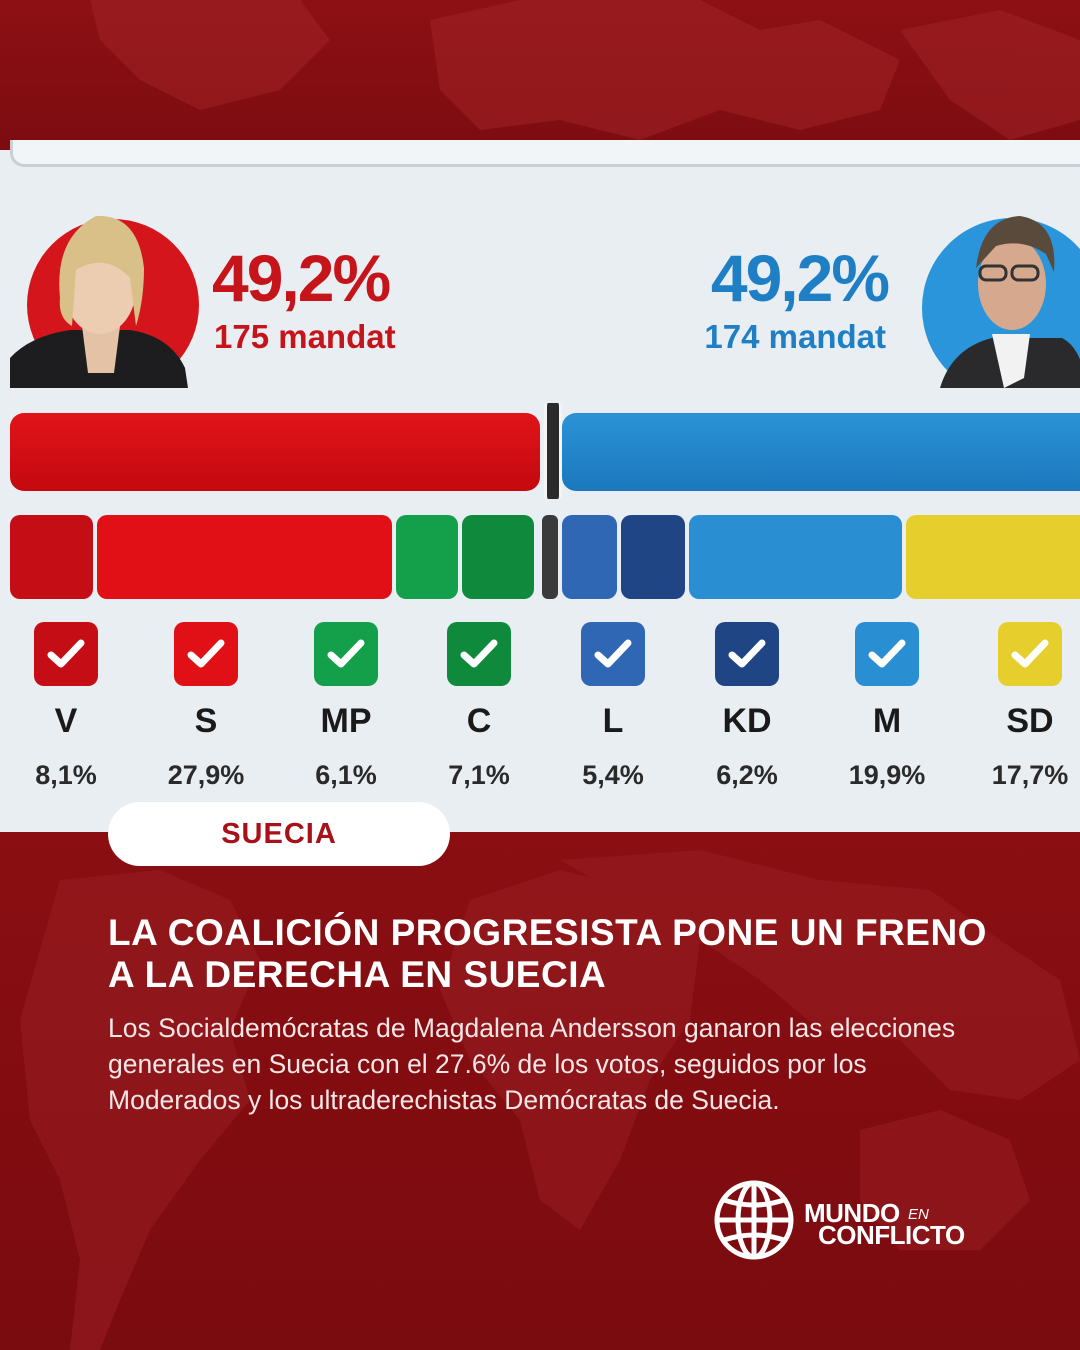 The height and width of the screenshot is (1350, 1080). What do you see at coordinates (66, 775) in the screenshot?
I see `party-percent-v: 8,1%` at bounding box center [66, 775].